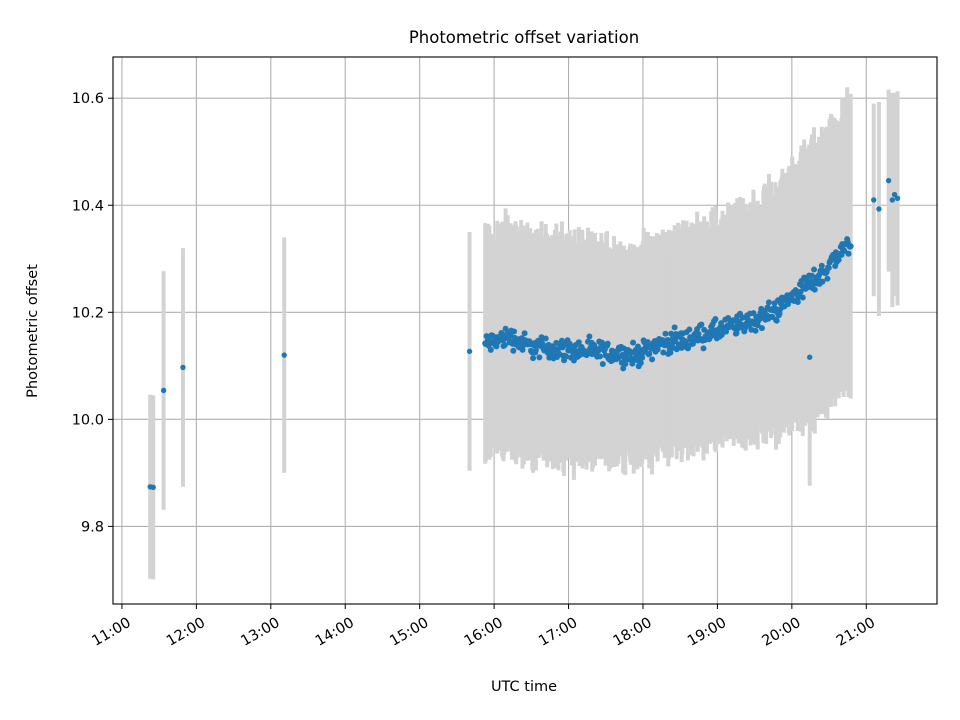 The image size is (960, 720). I want to click on x-tick-label: 19:00, so click(707, 632).